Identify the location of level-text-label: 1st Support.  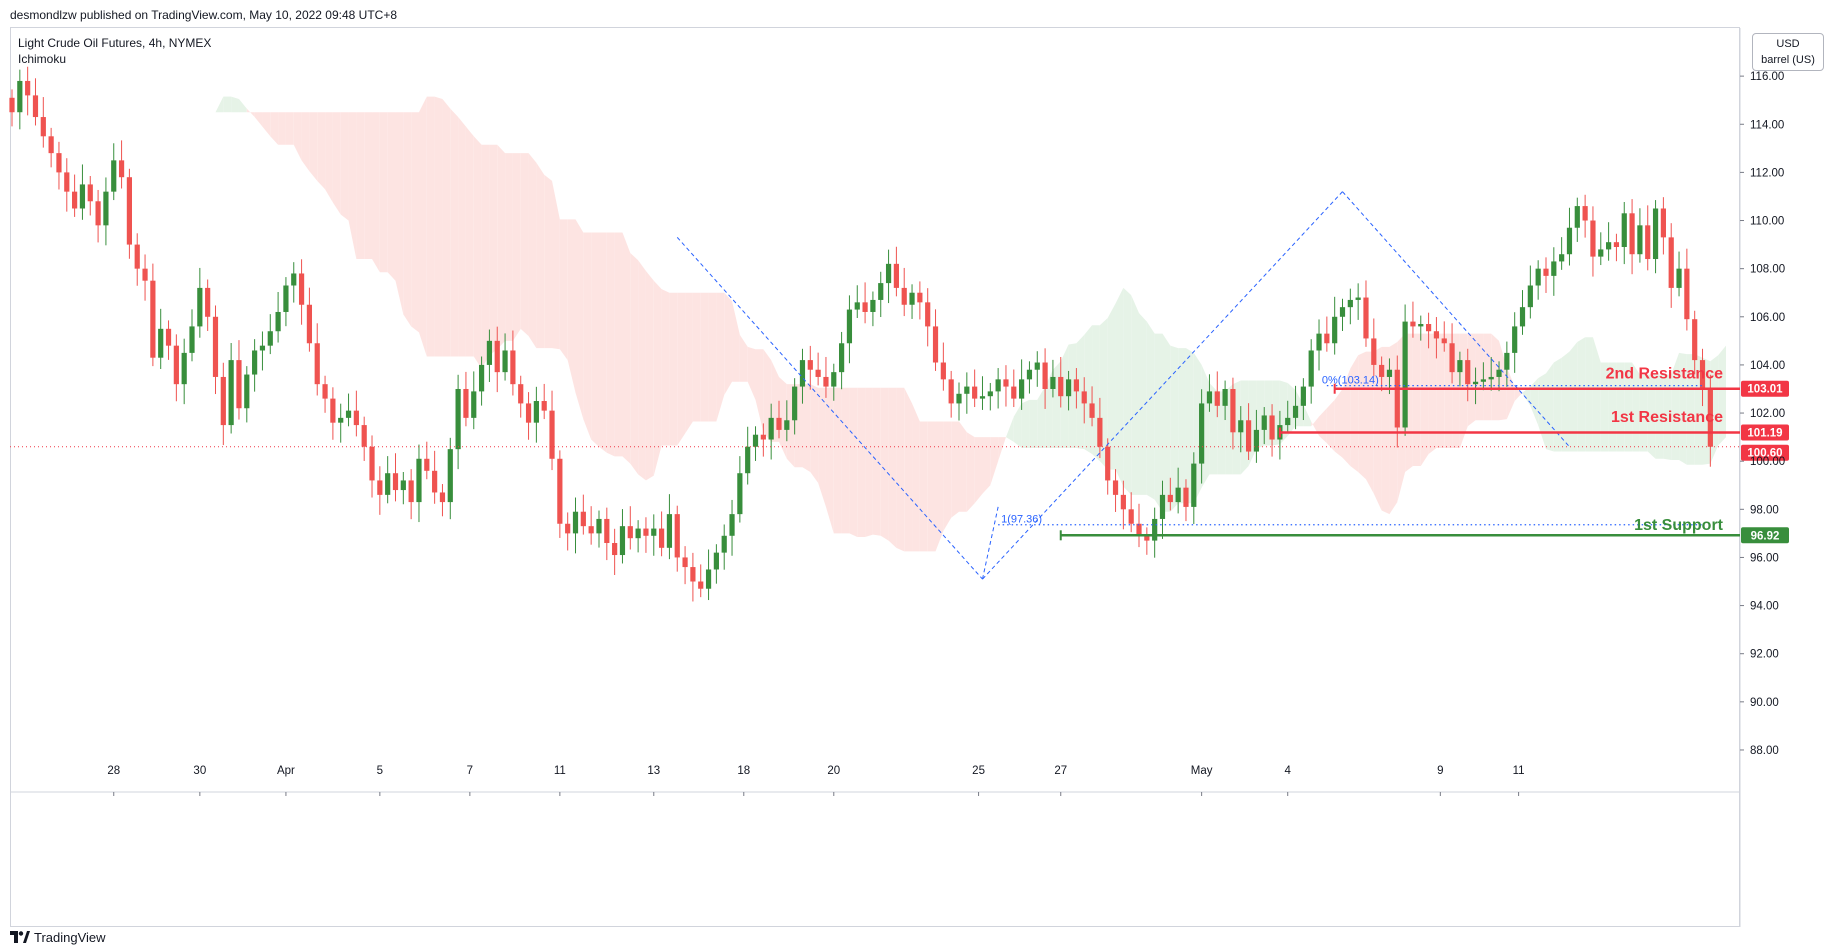
(1679, 525).